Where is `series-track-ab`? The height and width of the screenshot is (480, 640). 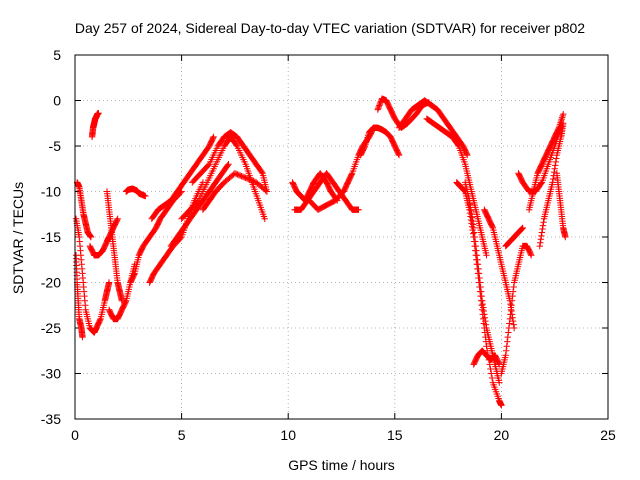 series-track-ab is located at coordinates (514, 237).